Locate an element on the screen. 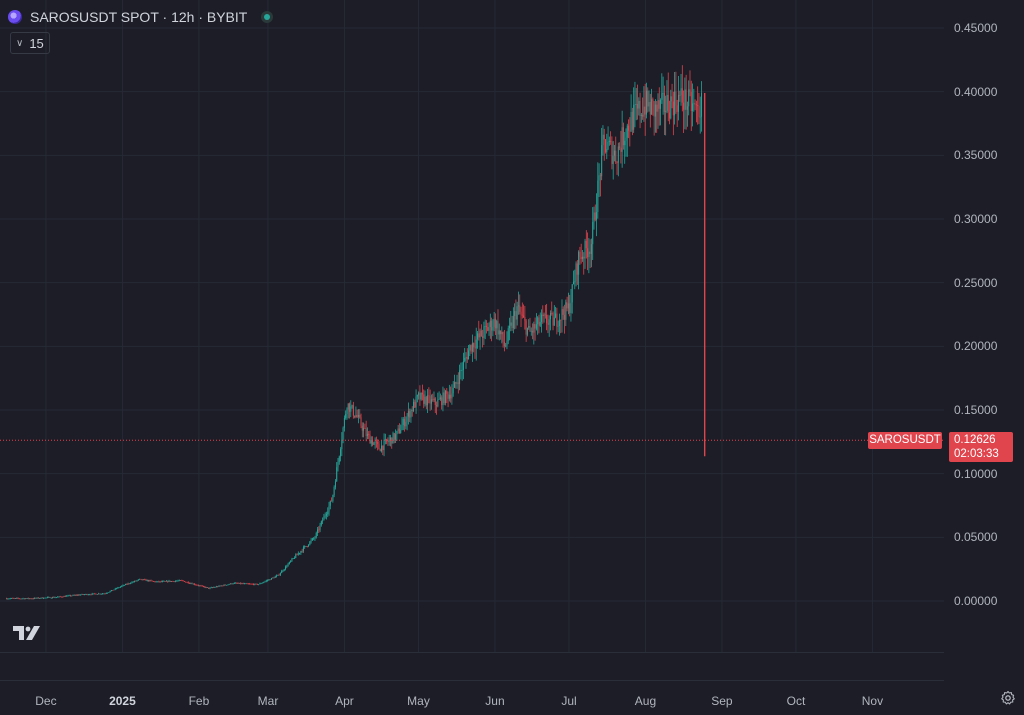  symbol-header: SAROSUSDT SPOT · 12h · BYBIT is located at coordinates (141, 17).